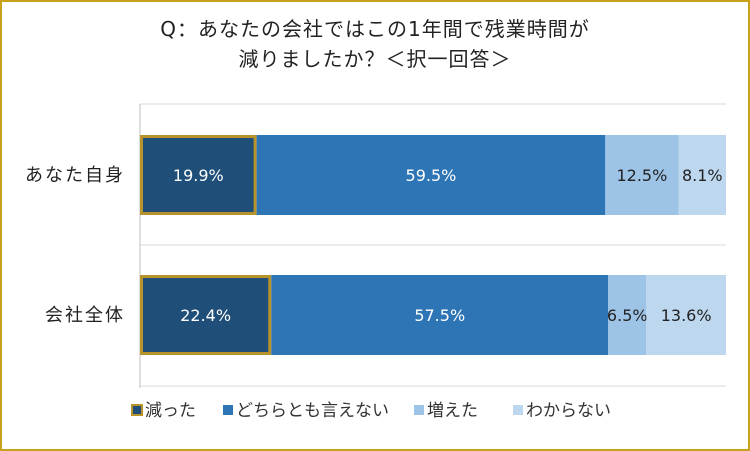  What do you see at coordinates (452, 411) in the screenshot?
I see `legend-label: 増えた` at bounding box center [452, 411].